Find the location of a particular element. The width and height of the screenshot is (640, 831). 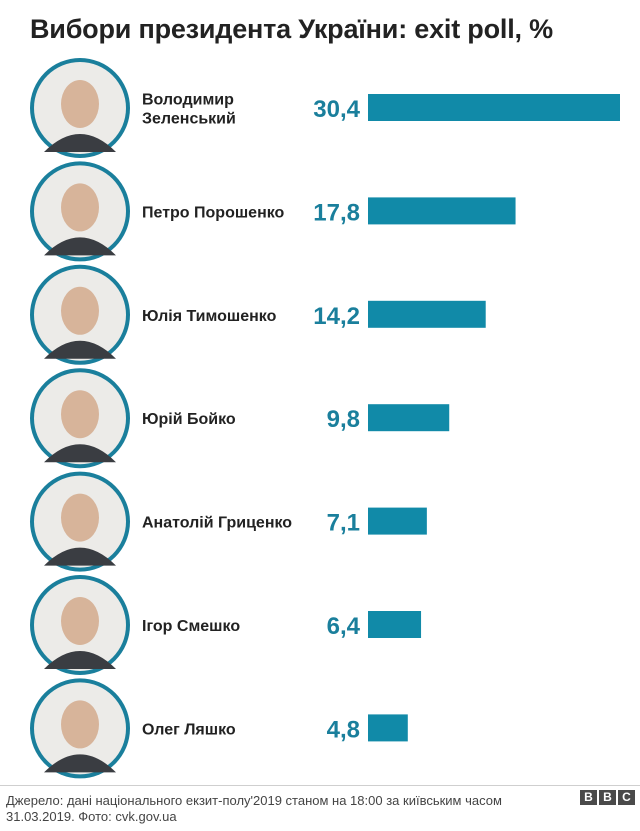

candidate-name: Юрій Бойко is located at coordinates (189, 419).